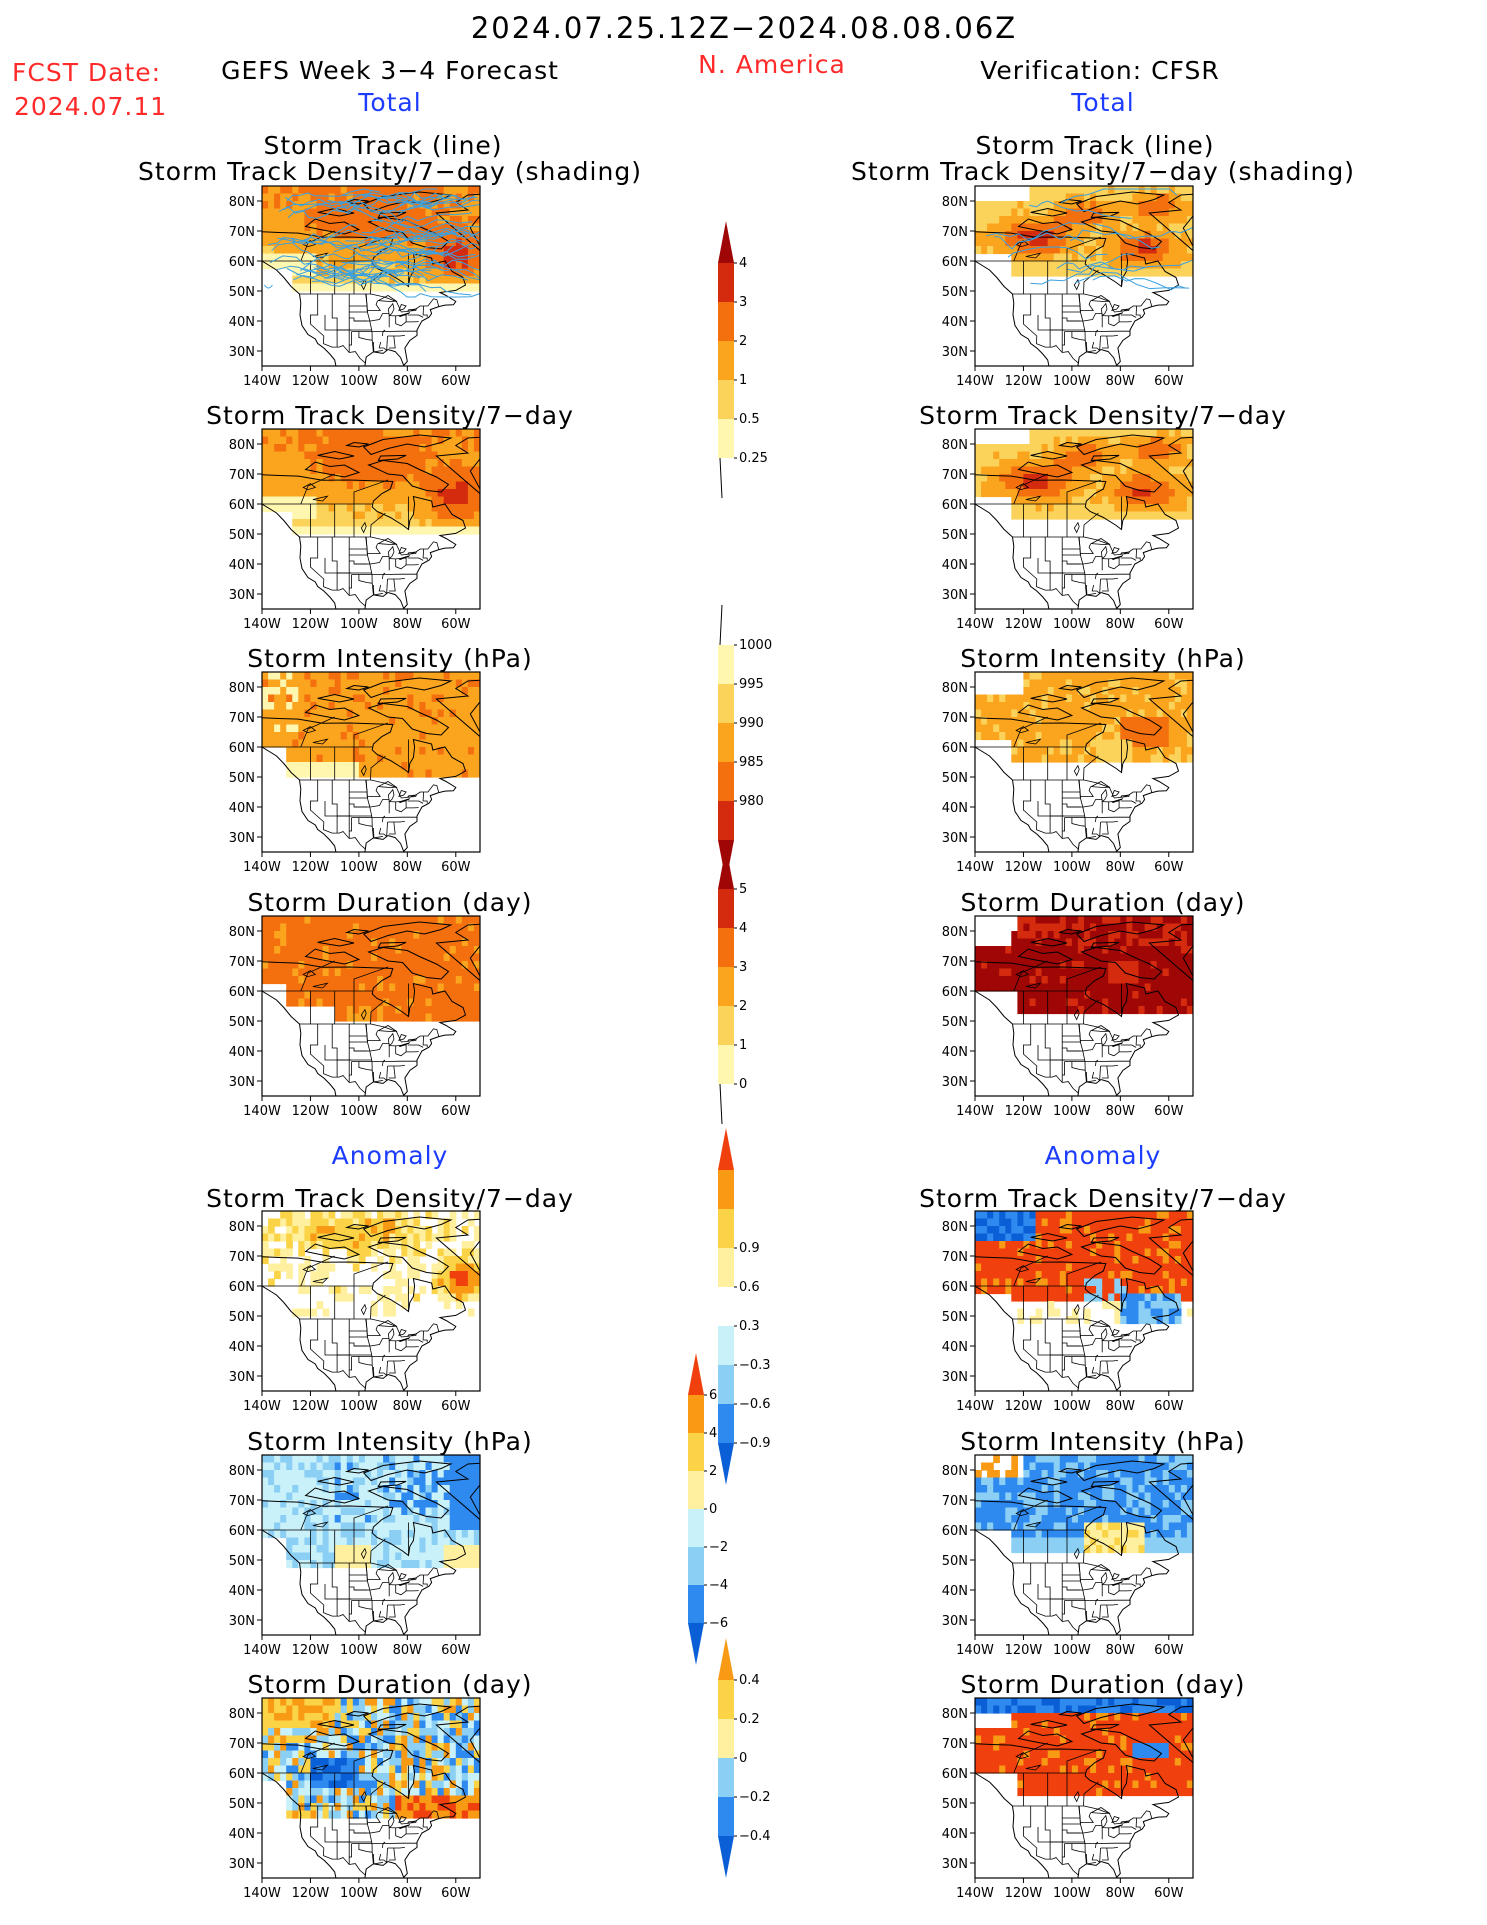  I want to click on island-outline, so click(1049, 455).